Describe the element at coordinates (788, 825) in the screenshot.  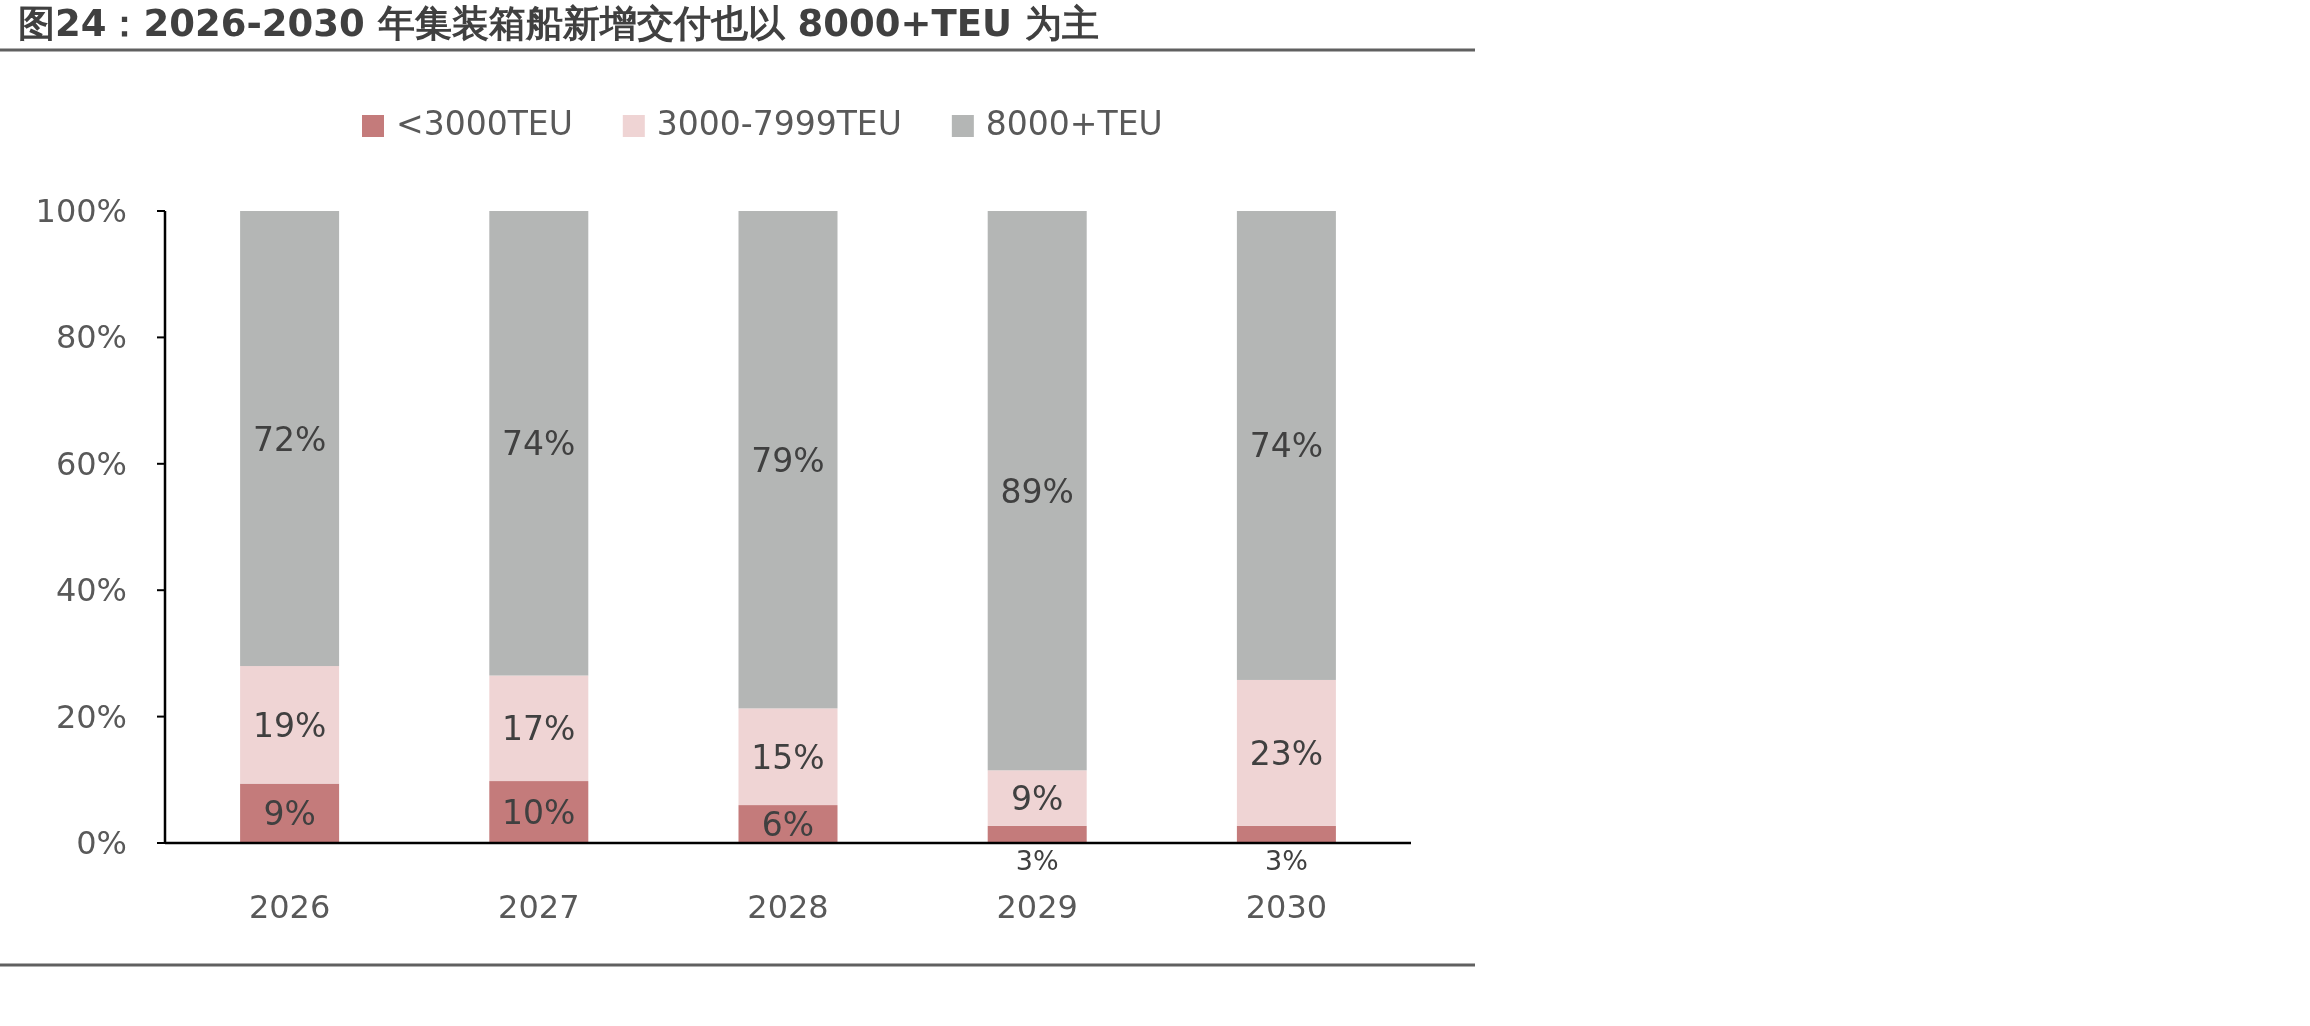
I see `data-label: 6%` at that location.